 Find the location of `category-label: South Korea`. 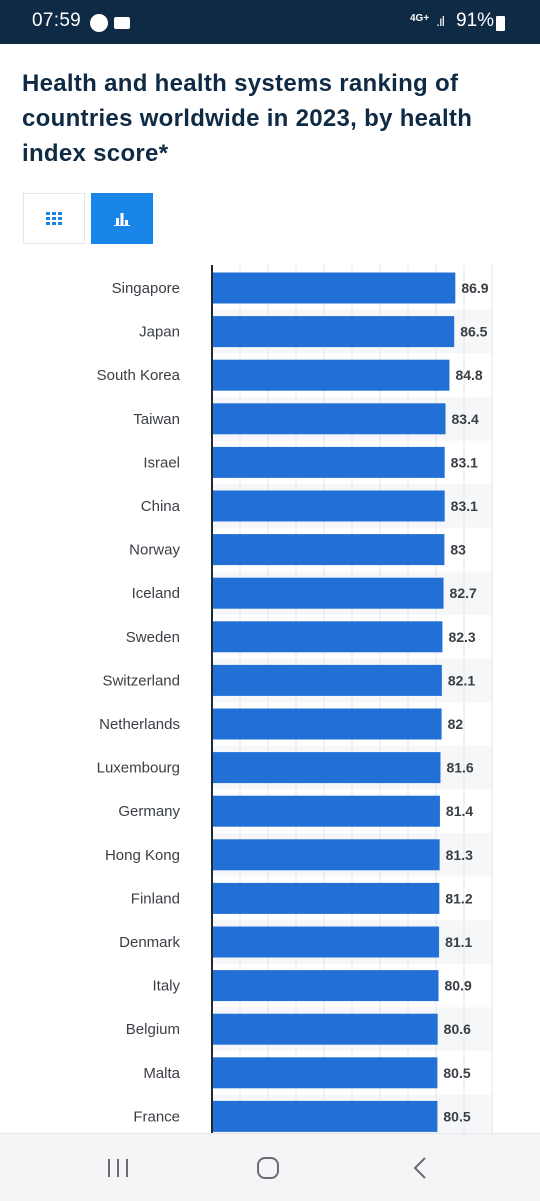

category-label: South Korea is located at coordinates (139, 375).